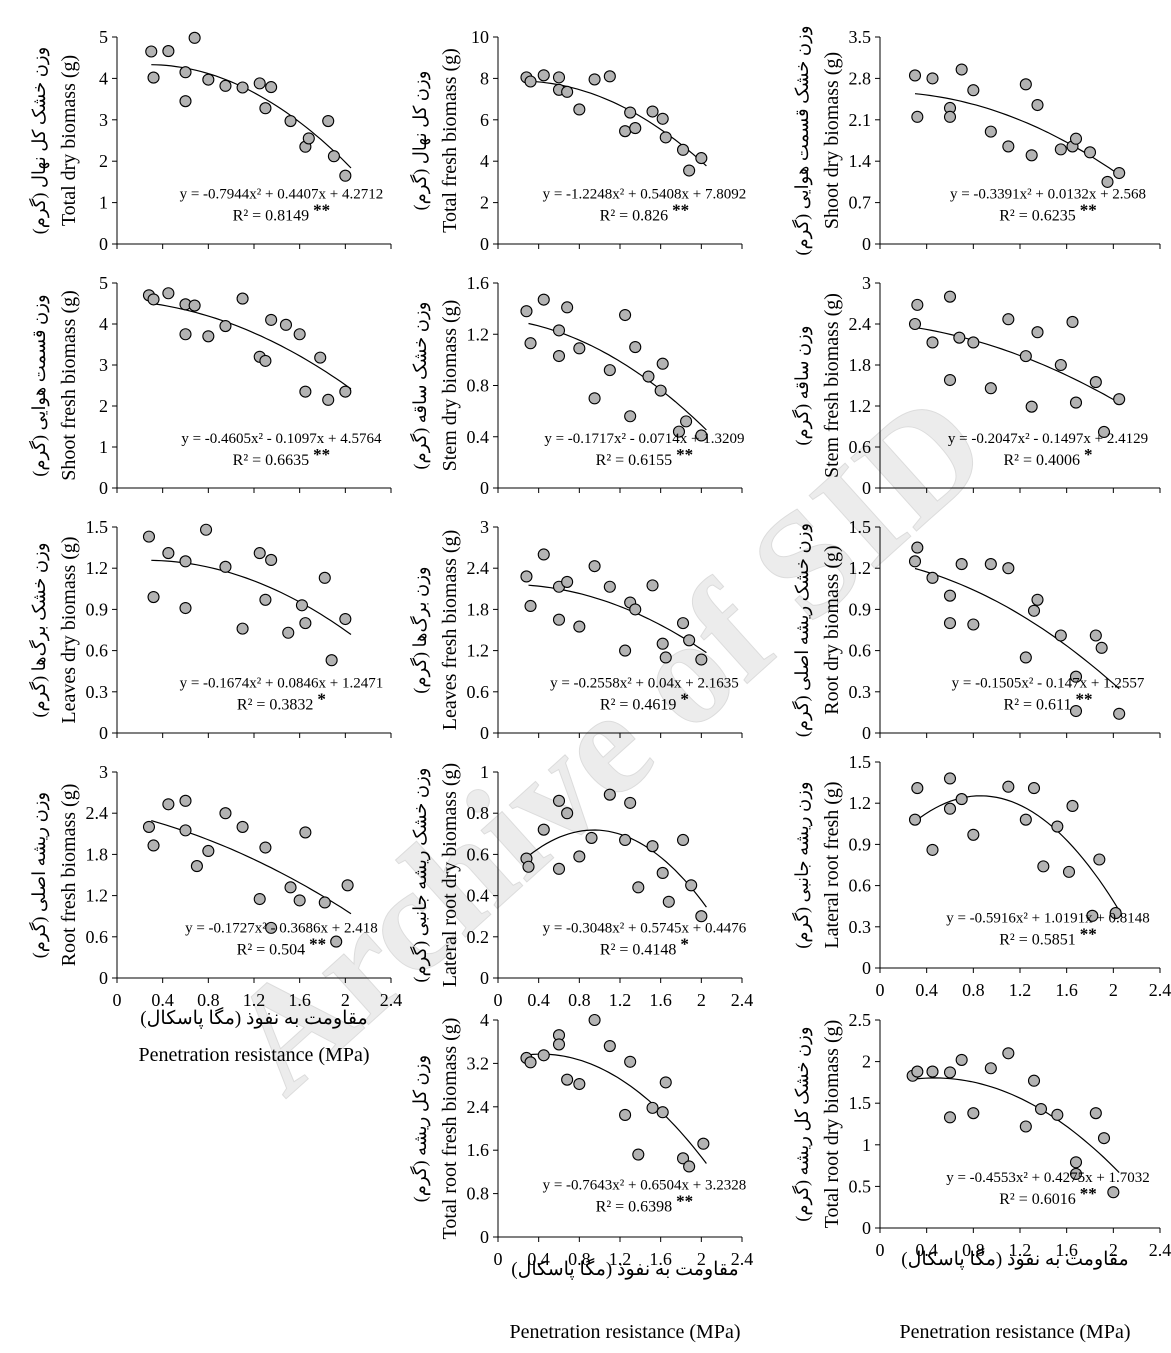 This screenshot has width=1171, height=1353. What do you see at coordinates (802, 864) in the screenshot?
I see `y-axis-label-fa: وزن ریشه جانبی (گرم)` at bounding box center [802, 864].